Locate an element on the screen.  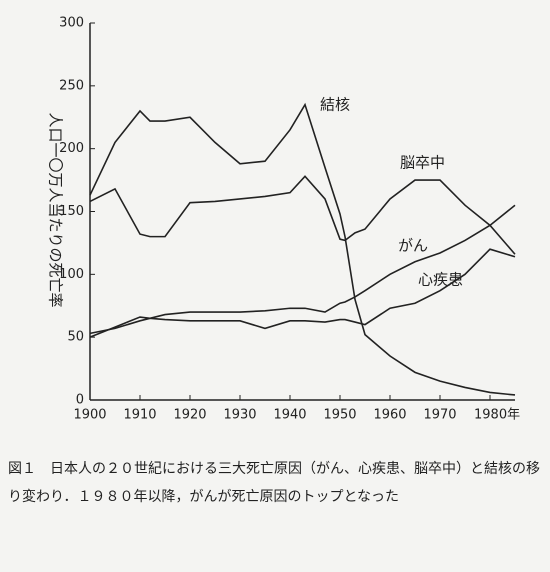
y-tick-label: 150 is located at coordinates (71, 211).